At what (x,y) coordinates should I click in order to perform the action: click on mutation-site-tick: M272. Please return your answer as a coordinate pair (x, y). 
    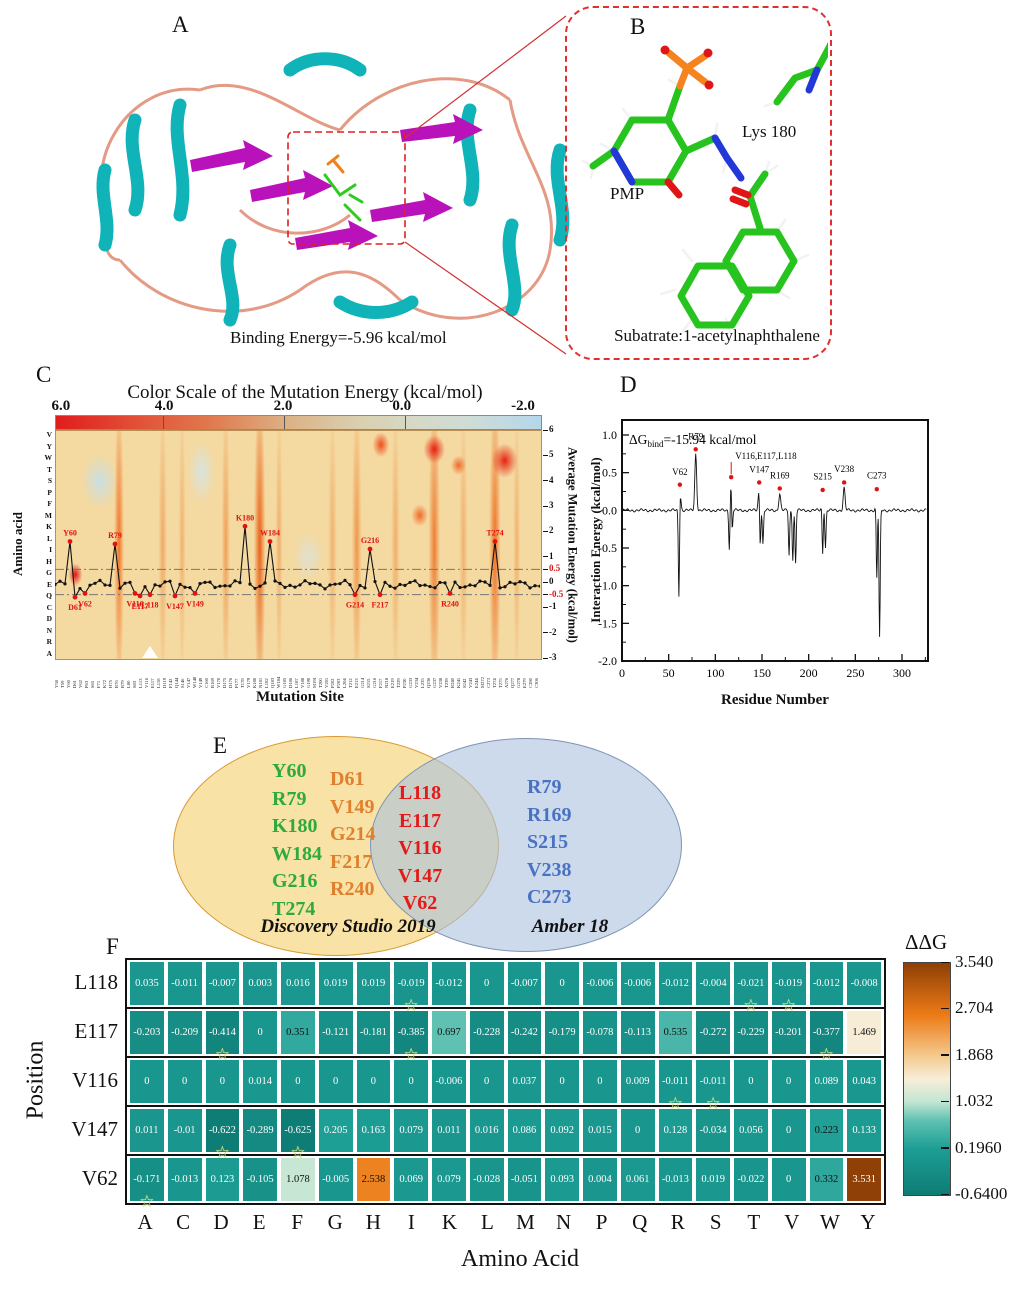
    Looking at the image, I should click on (482, 682).